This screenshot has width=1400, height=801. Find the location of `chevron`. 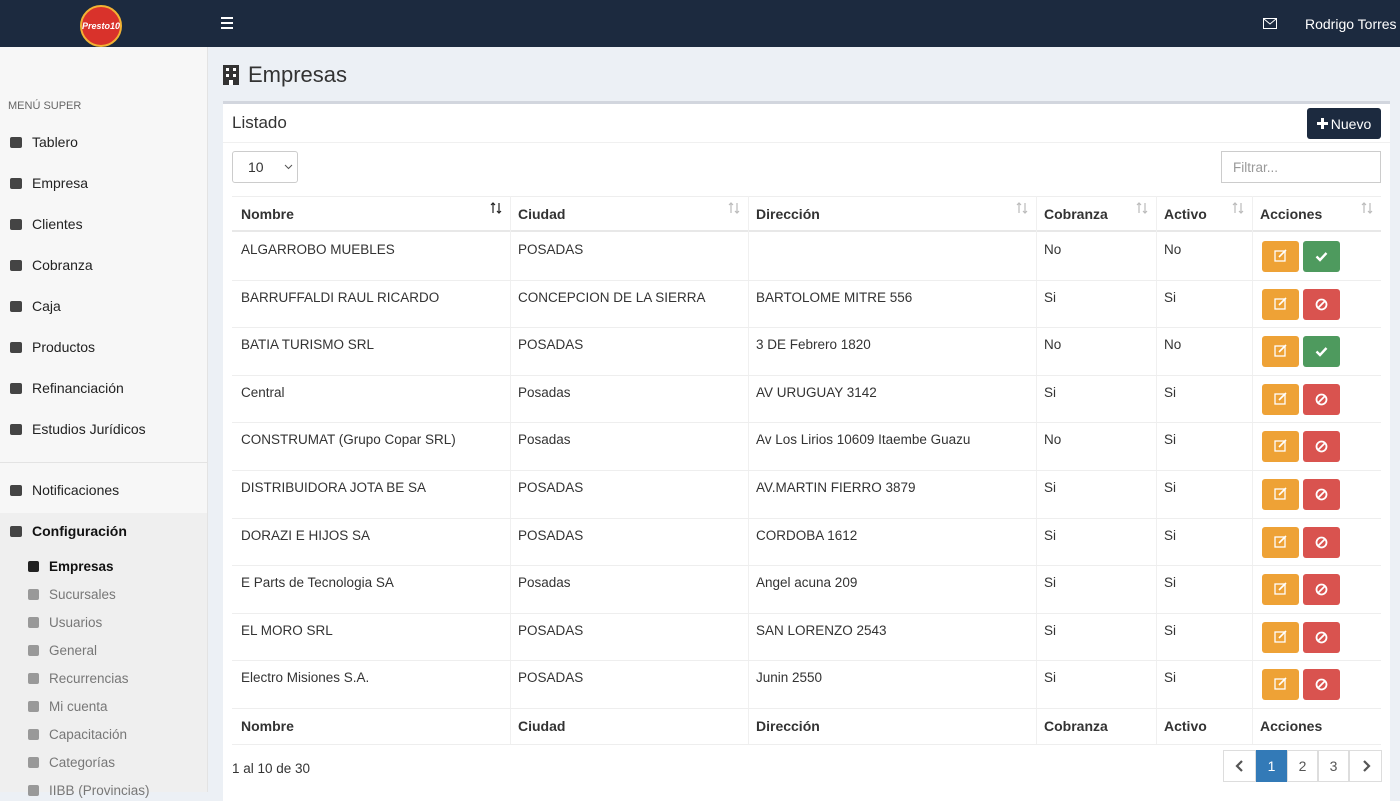

chevron is located at coordinates (288, 167).